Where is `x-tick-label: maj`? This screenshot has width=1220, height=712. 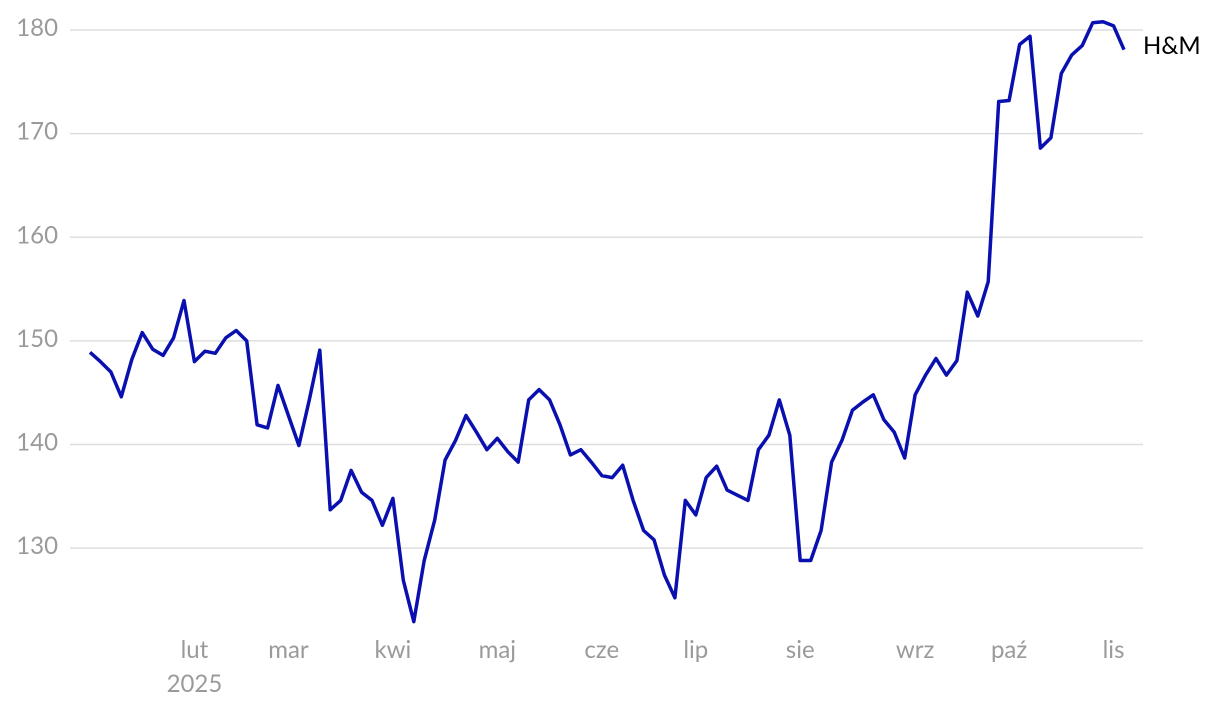
x-tick-label: maj is located at coordinates (497, 649).